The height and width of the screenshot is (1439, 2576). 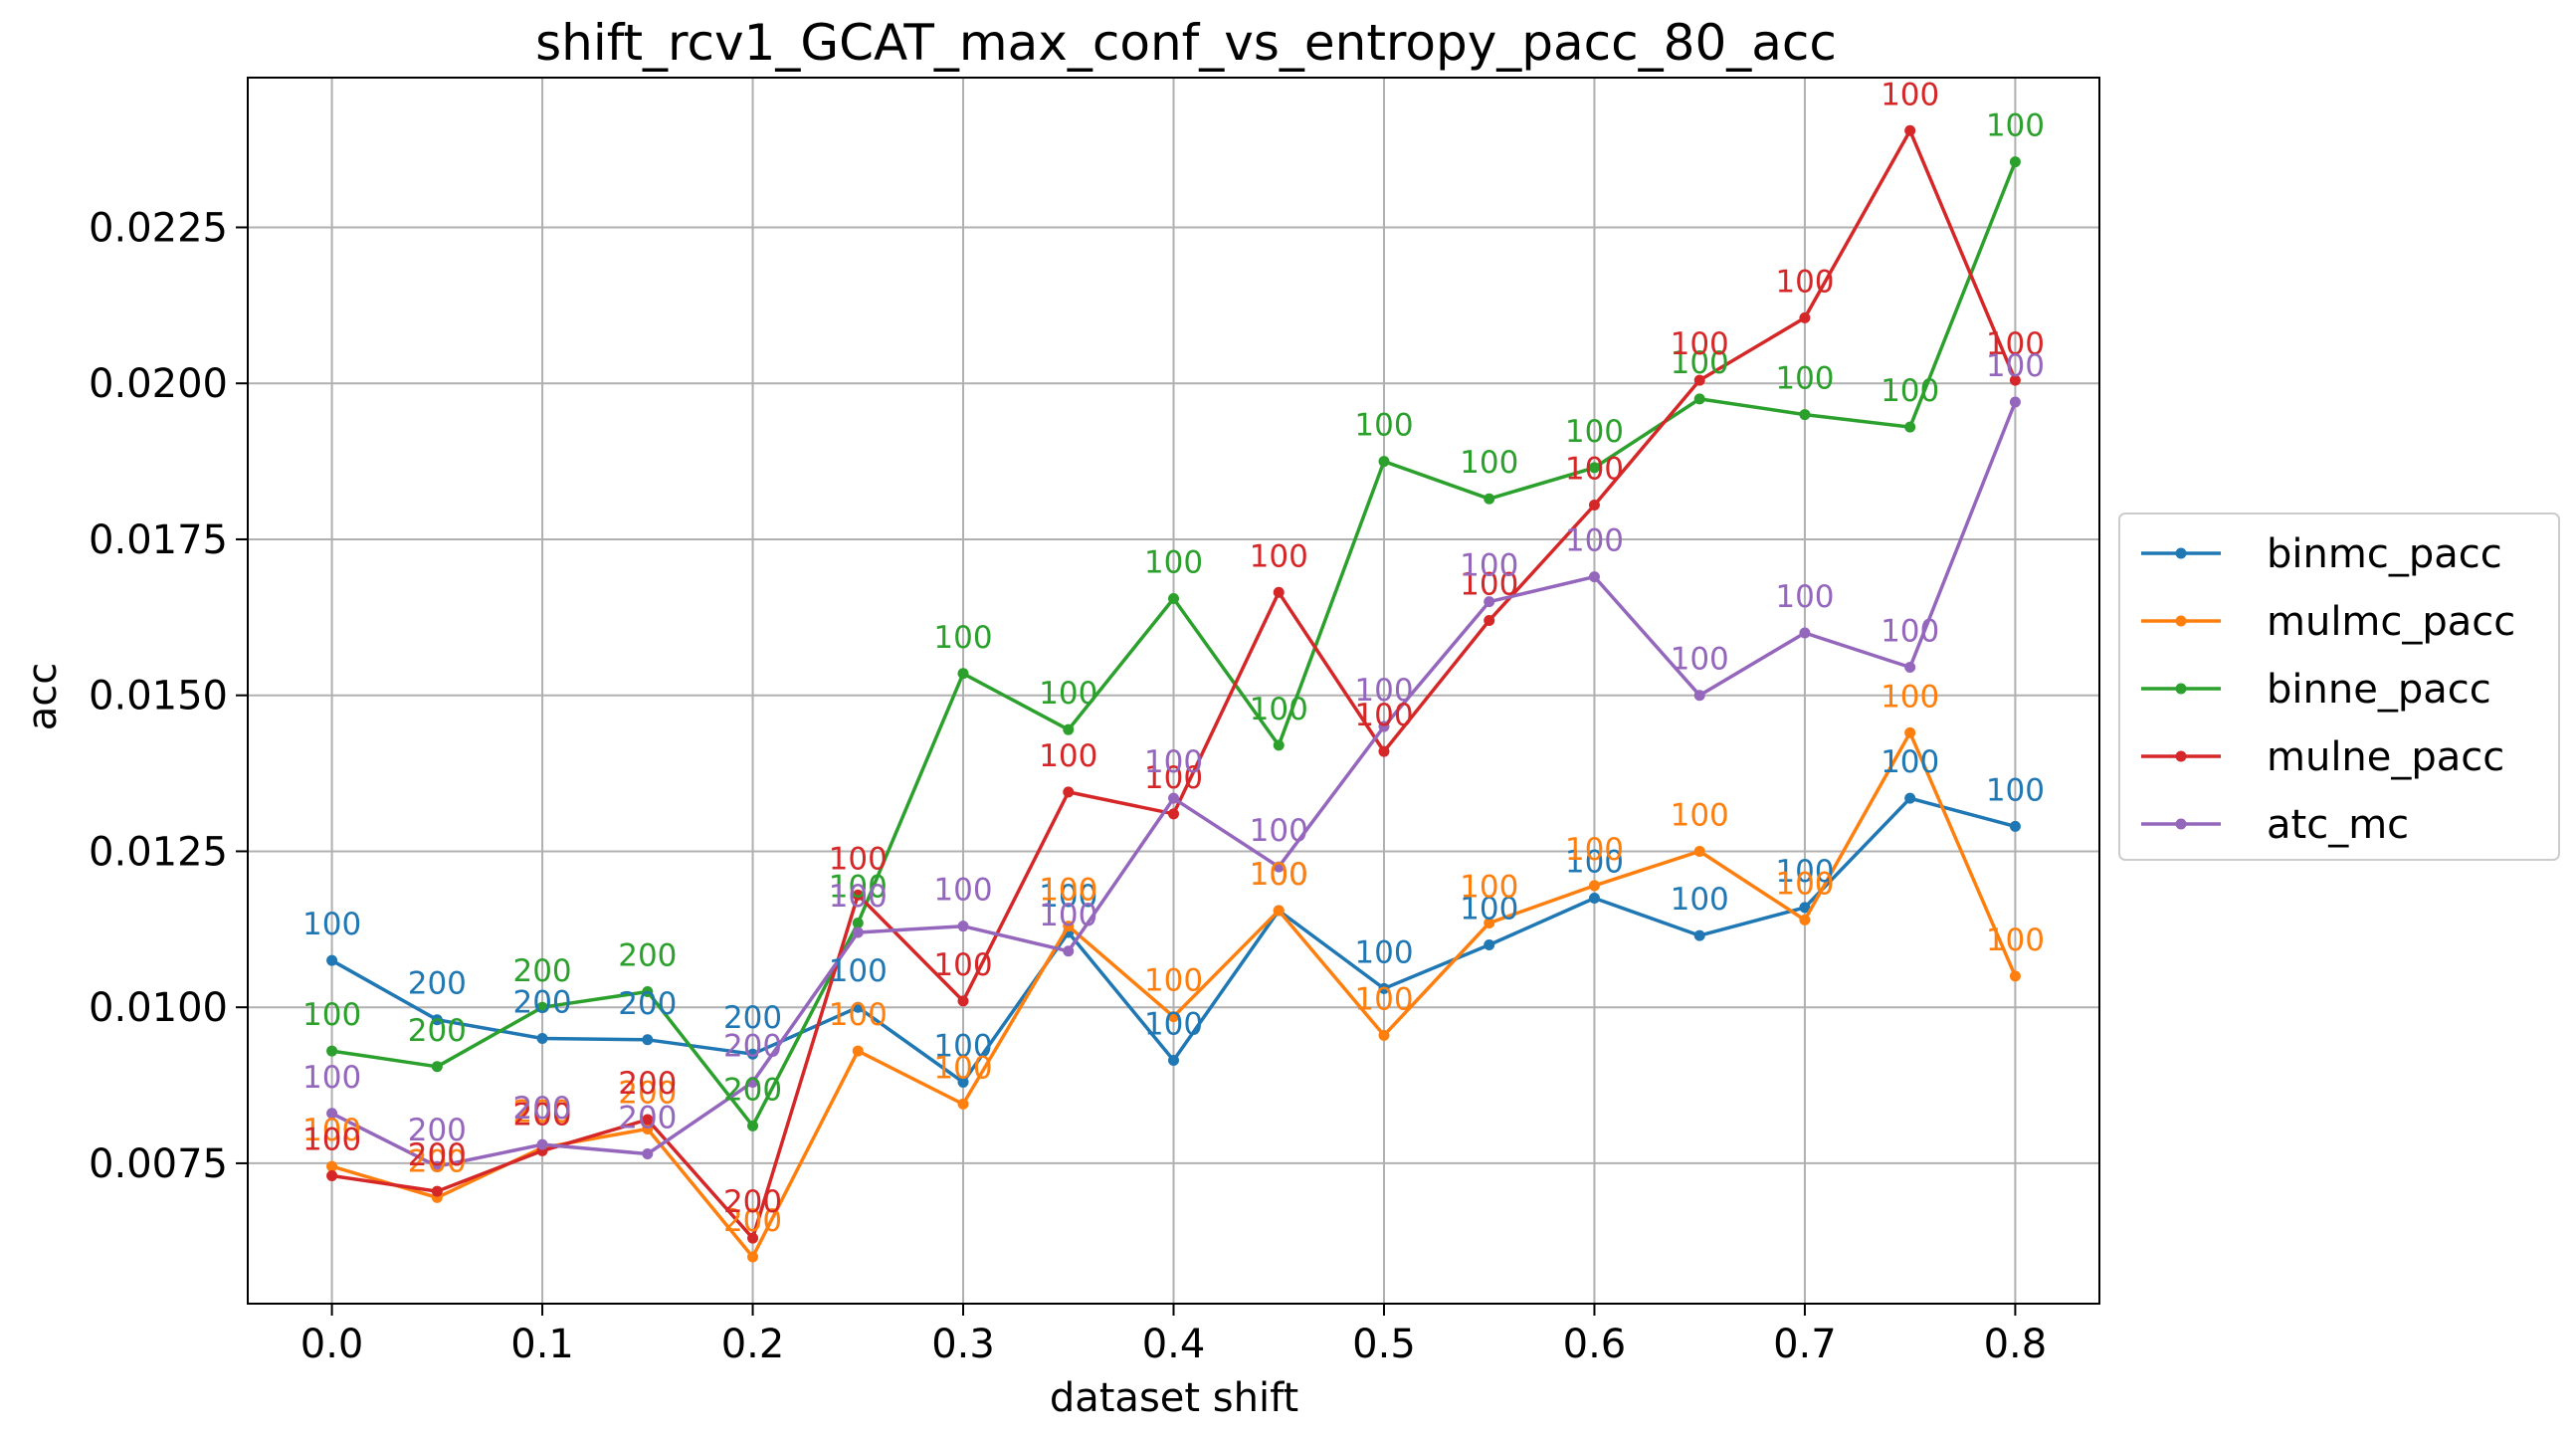 I want to click on legend-label: binmc_pacc, so click(x=2384, y=554).